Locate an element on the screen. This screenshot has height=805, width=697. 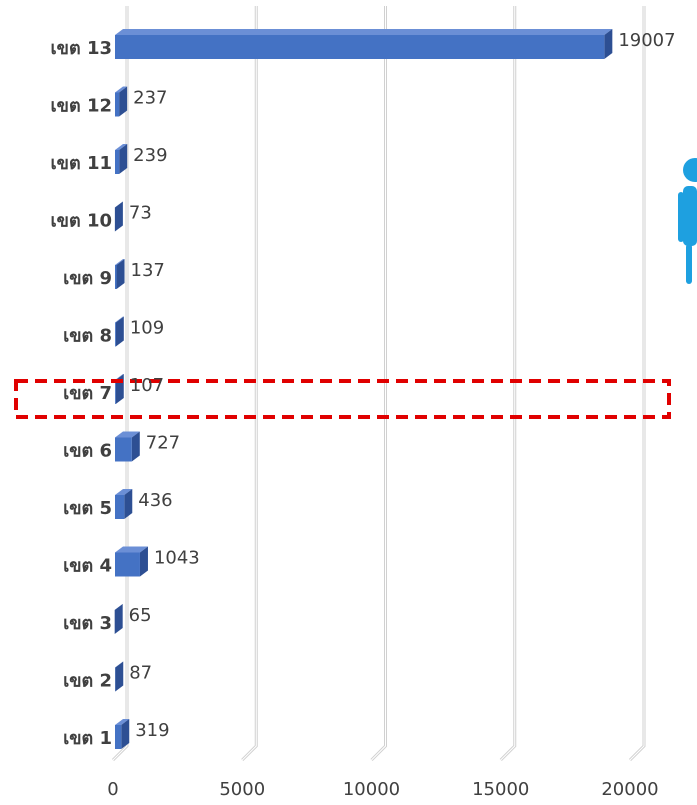
category-label: เขต 13 is located at coordinates (81, 48).